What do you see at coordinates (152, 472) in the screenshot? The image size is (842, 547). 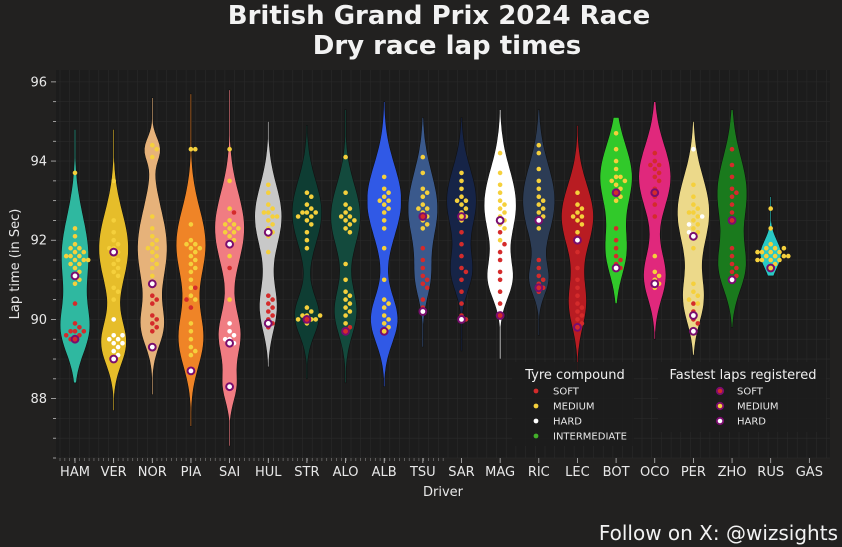 I see `x-tick-label-nor: NOR` at bounding box center [152, 472].